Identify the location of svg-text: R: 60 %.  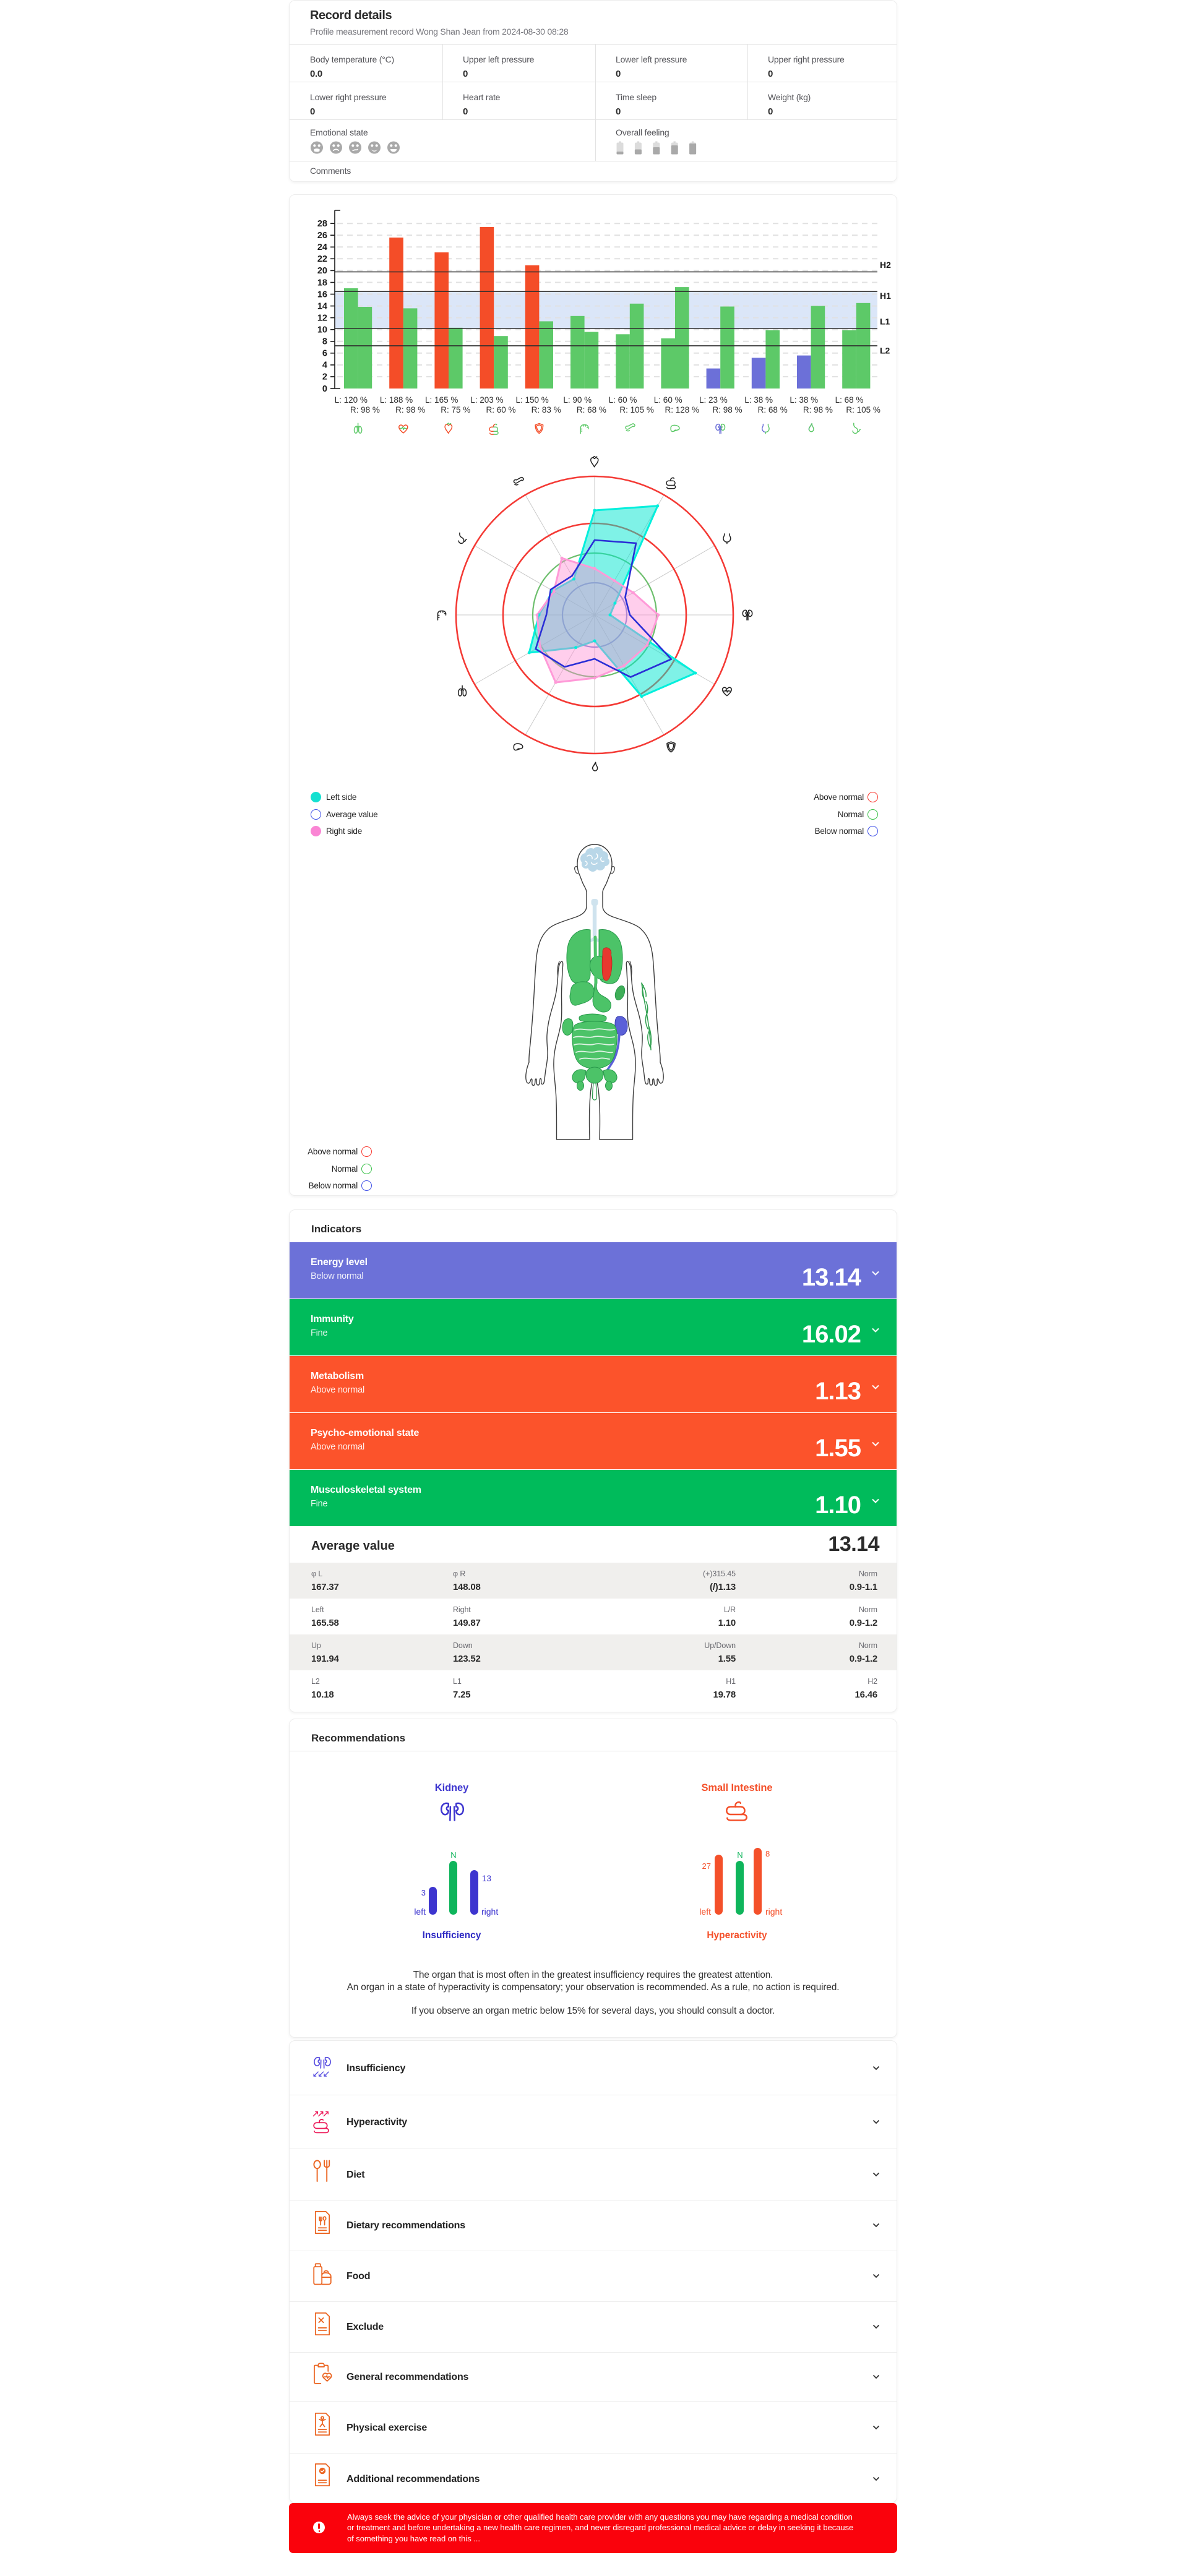
(501, 409).